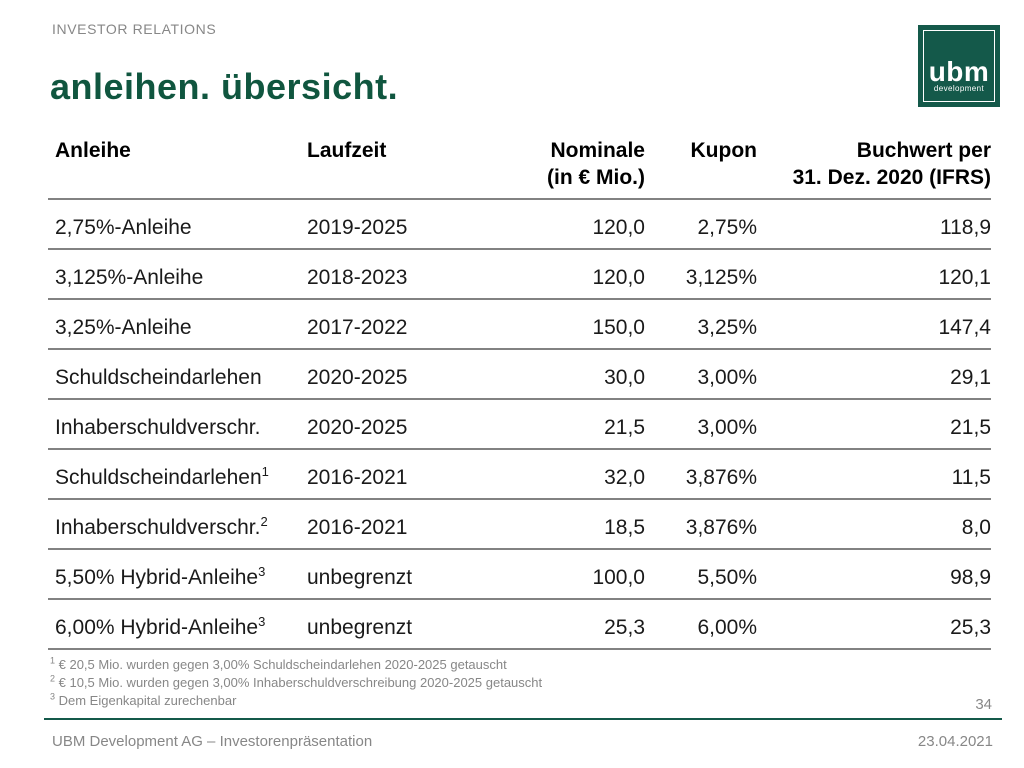 Image resolution: width=1024 pixels, height=768 pixels. I want to click on column-header-buchwert: Buchwert per 31. Dez. 2020 (IFRS), so click(874, 168).